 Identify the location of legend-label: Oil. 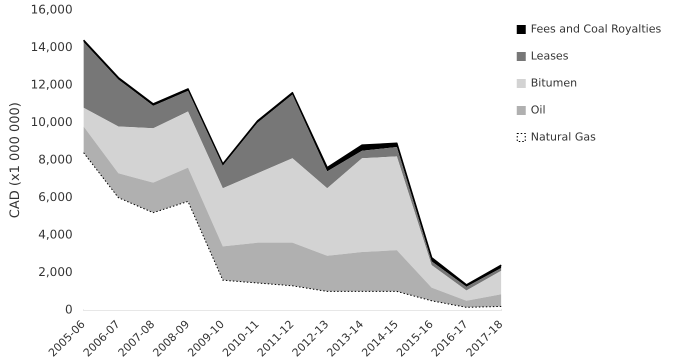
(538, 109).